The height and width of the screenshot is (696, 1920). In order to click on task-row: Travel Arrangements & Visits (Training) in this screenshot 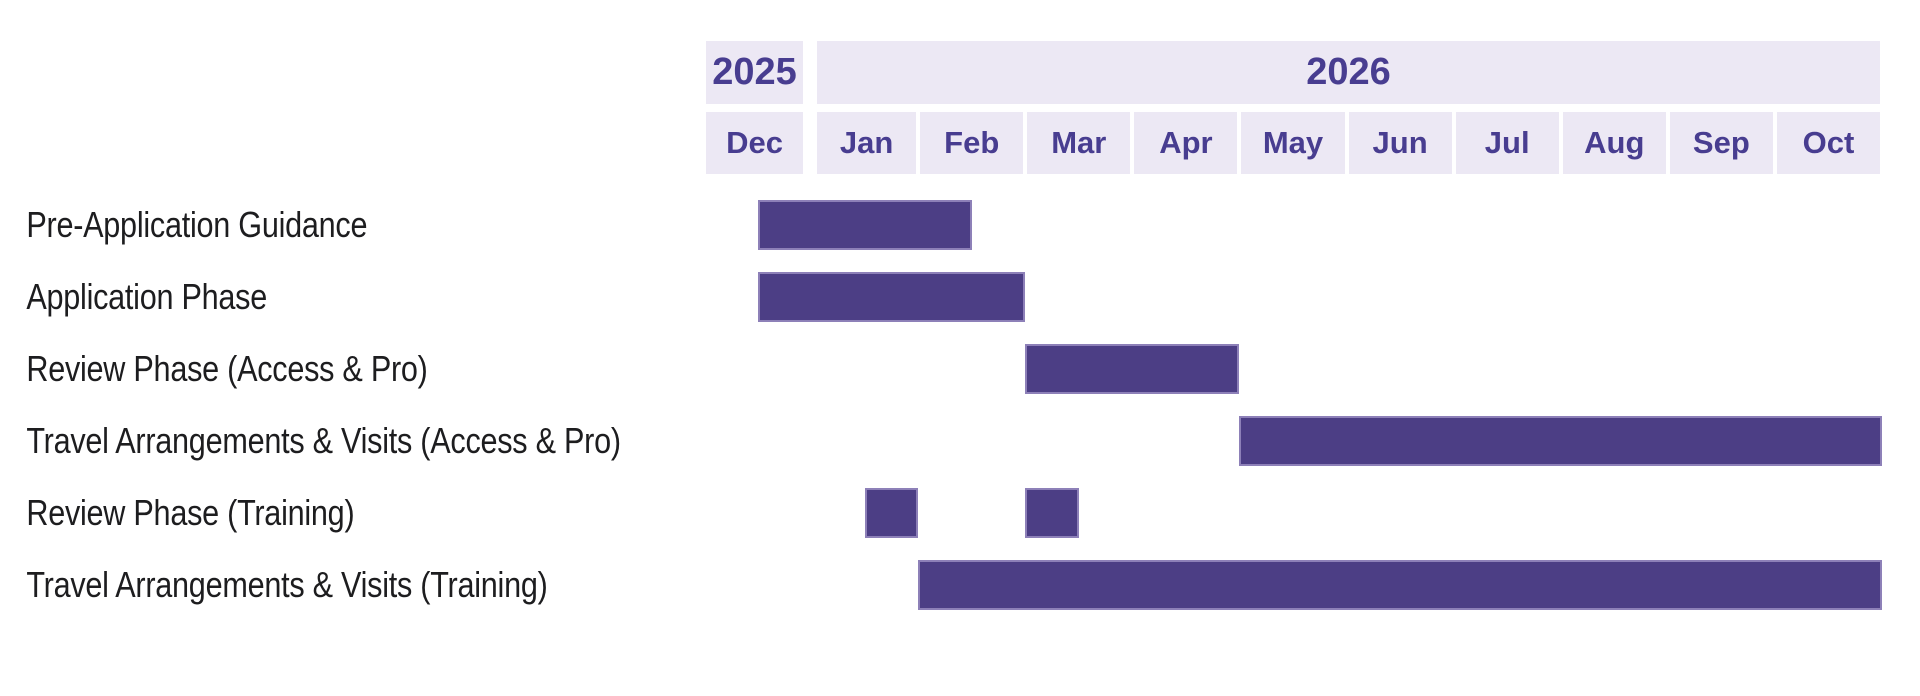, I will do `click(941, 585)`.